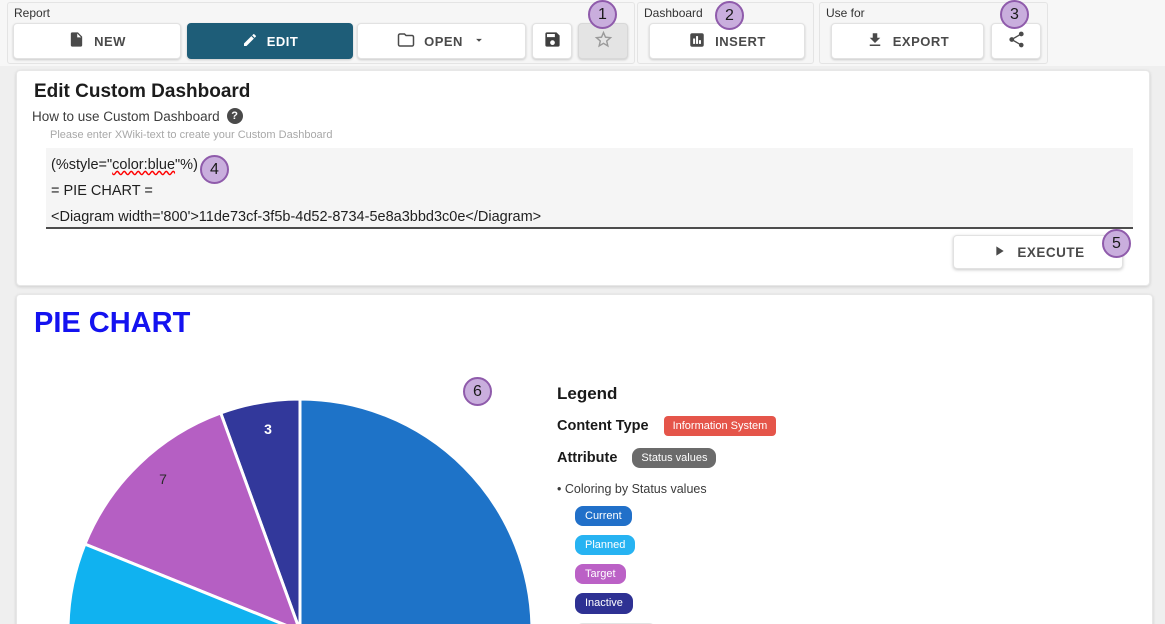  What do you see at coordinates (191, 517) in the screenshot?
I see `pie-slice-target` at bounding box center [191, 517].